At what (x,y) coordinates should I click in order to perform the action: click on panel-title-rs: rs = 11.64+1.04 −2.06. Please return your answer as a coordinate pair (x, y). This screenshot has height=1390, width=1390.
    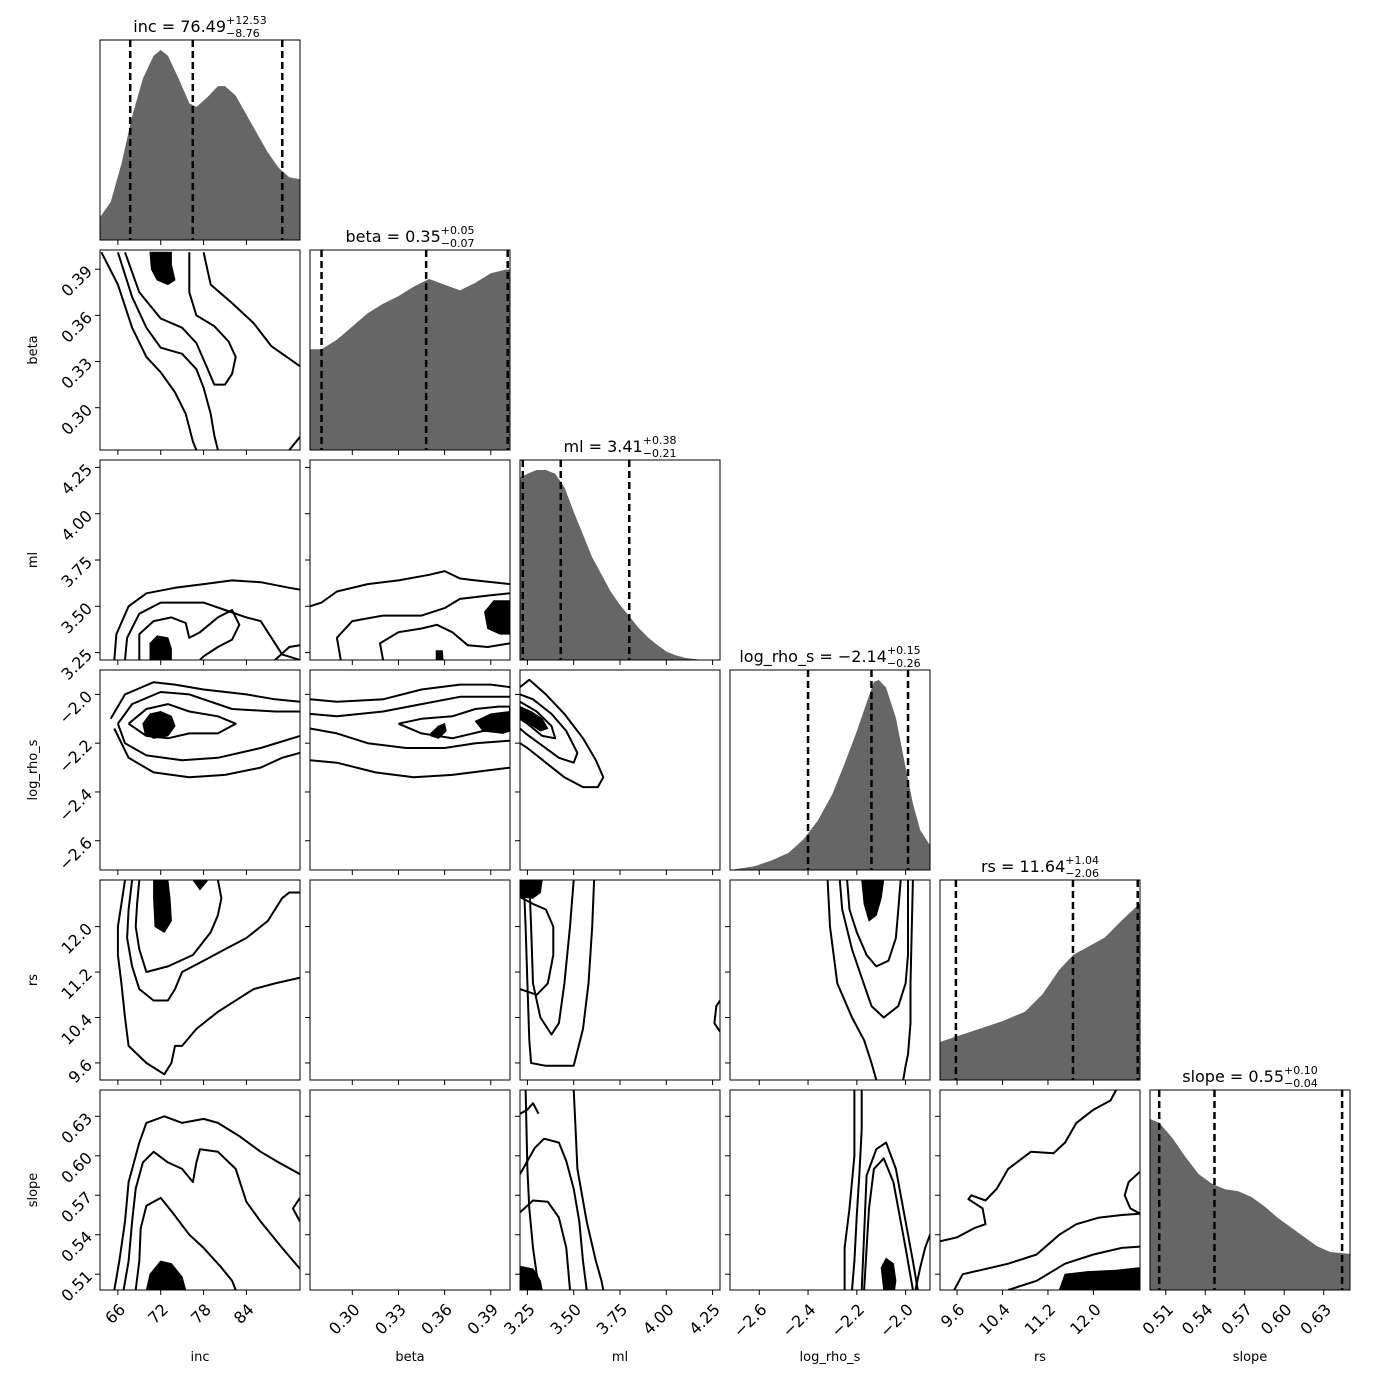
    Looking at the image, I should click on (1040, 867).